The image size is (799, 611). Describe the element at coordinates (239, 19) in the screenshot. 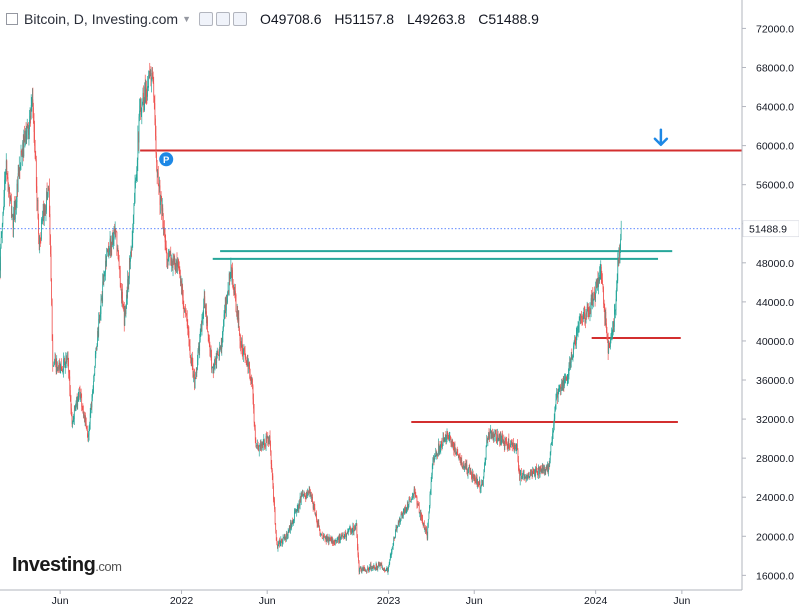

I see `close-icon` at that location.